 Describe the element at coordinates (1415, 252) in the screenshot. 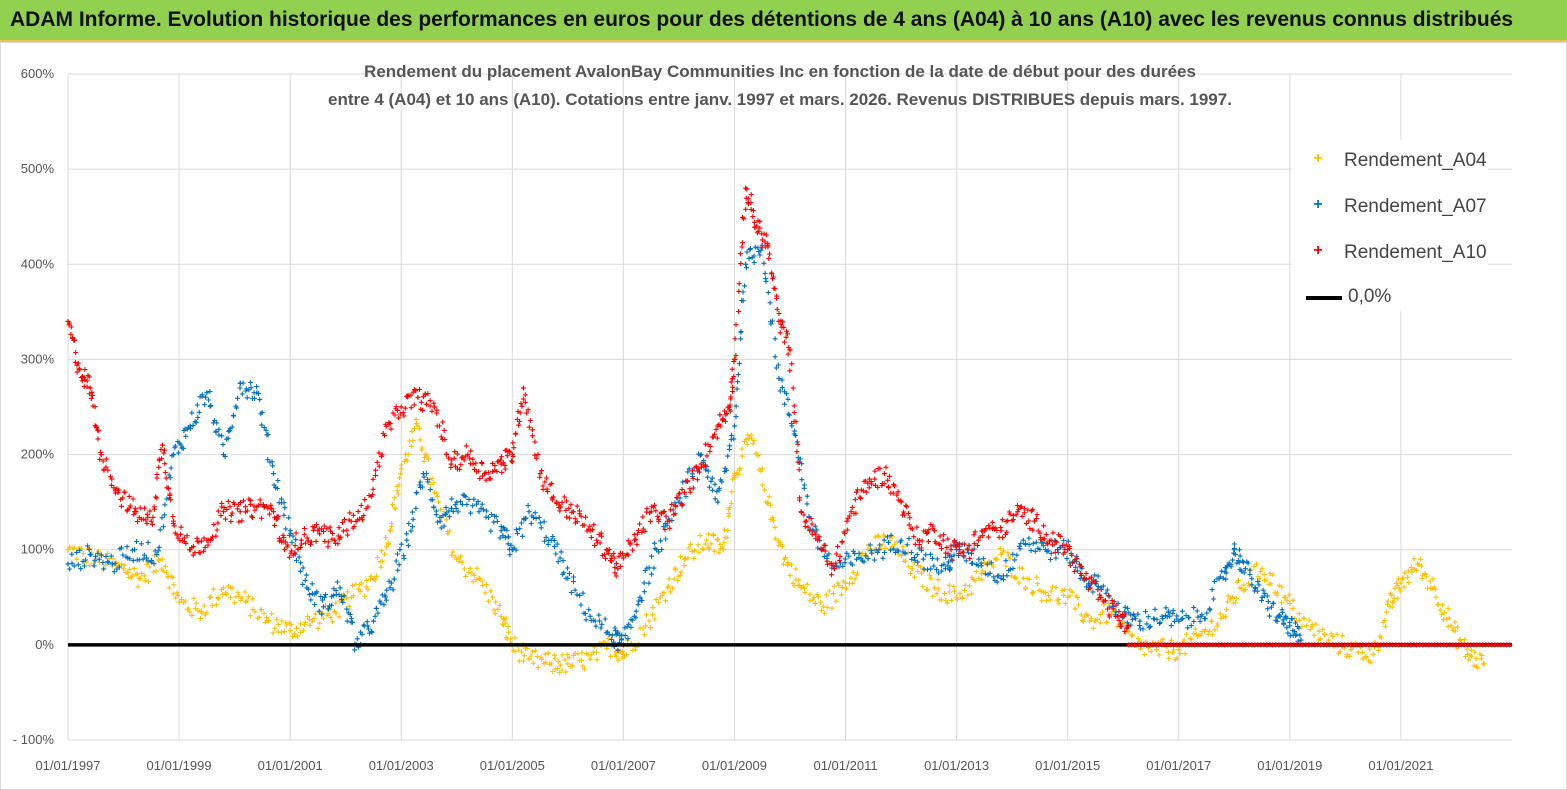

I see `legend-label-a10: Rendement_A10` at that location.